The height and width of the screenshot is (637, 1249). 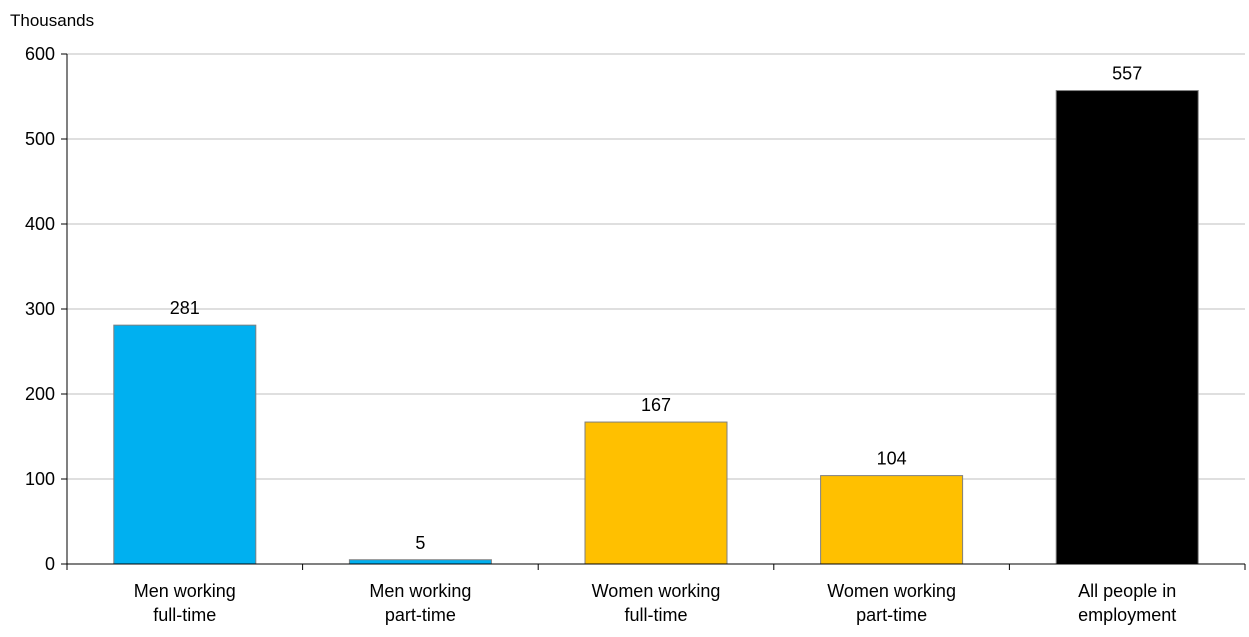 I want to click on x-category-label: All people in employment, so click(x=1127, y=603).